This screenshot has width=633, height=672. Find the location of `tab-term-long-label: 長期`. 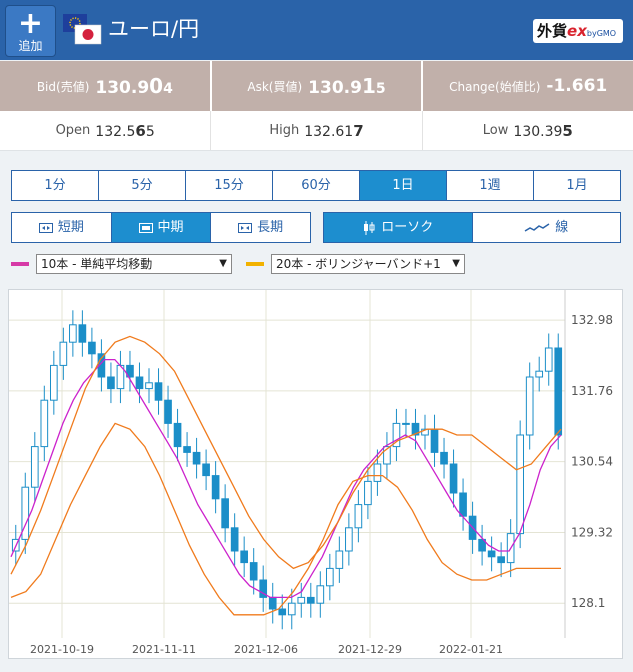

tab-term-long-label: 長期 is located at coordinates (270, 227).